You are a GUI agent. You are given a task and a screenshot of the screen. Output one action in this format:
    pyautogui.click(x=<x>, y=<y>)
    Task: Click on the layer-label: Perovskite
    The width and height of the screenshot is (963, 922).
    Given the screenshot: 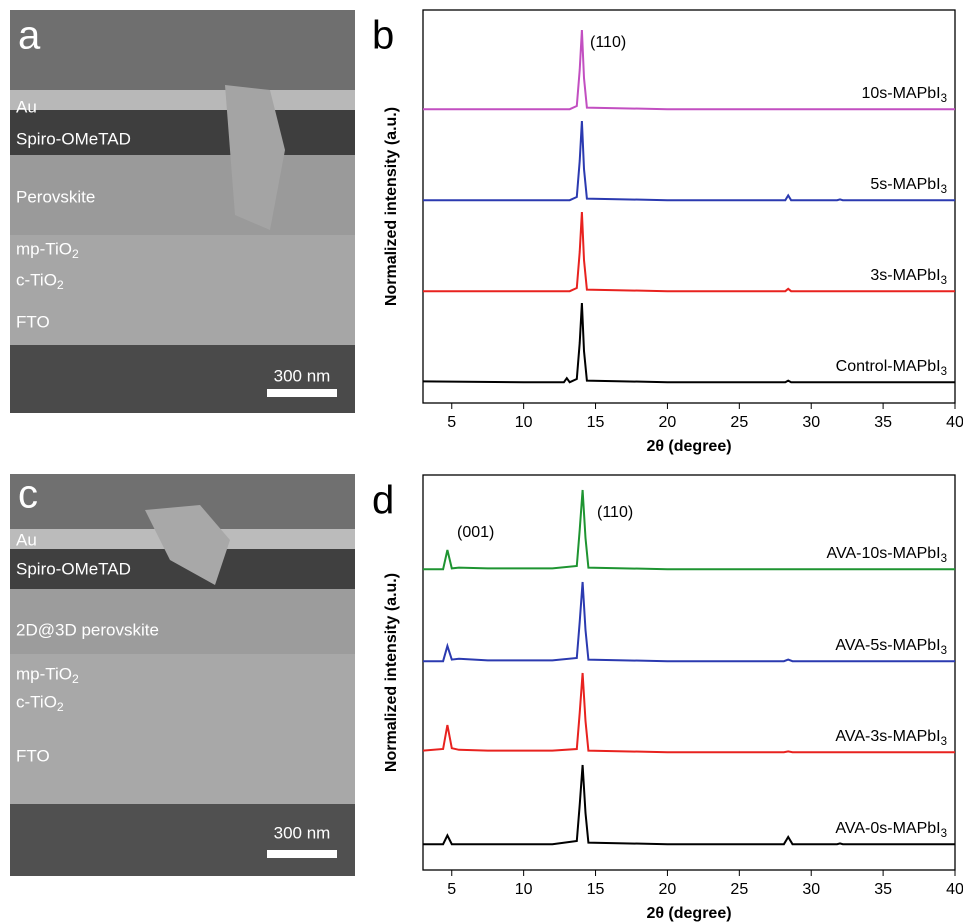 What is the action you would take?
    pyautogui.click(x=55, y=196)
    